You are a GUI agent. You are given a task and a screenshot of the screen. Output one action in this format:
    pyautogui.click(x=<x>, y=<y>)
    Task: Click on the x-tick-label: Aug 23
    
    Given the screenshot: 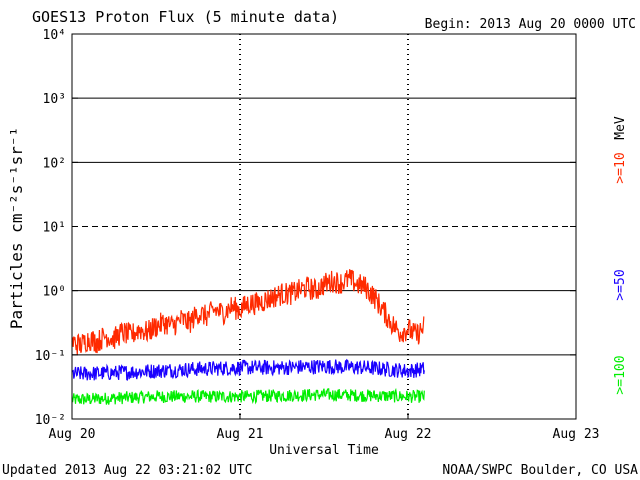 What is the action you would take?
    pyautogui.click(x=576, y=434)
    